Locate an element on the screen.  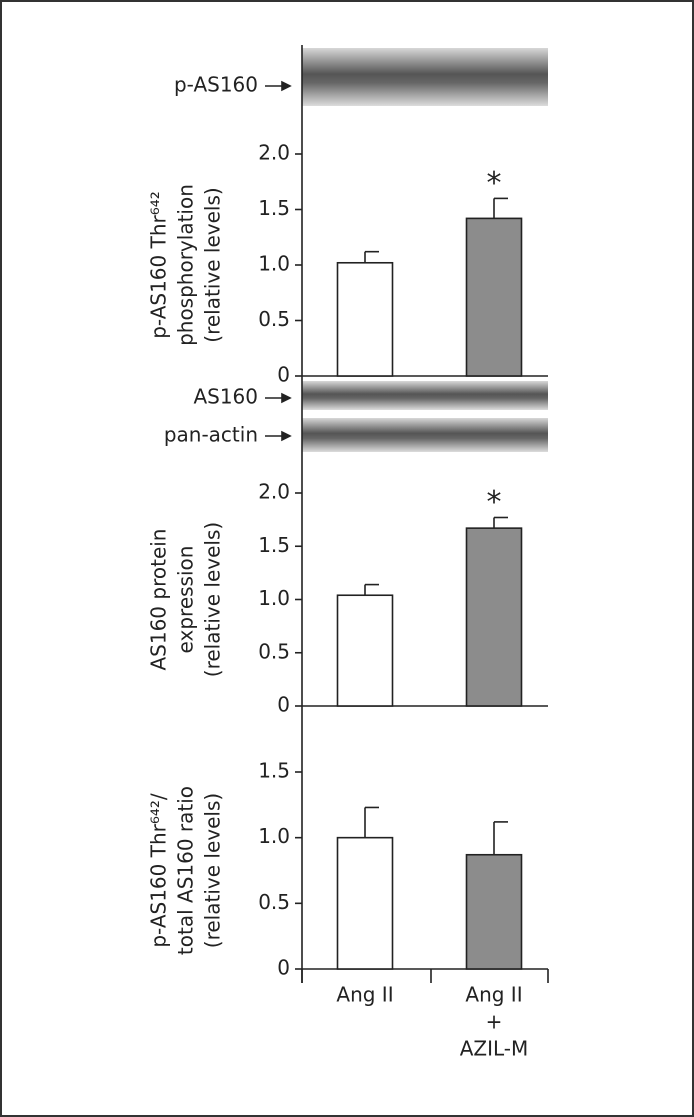
blot-label: pan-actin is located at coordinates (211, 435).